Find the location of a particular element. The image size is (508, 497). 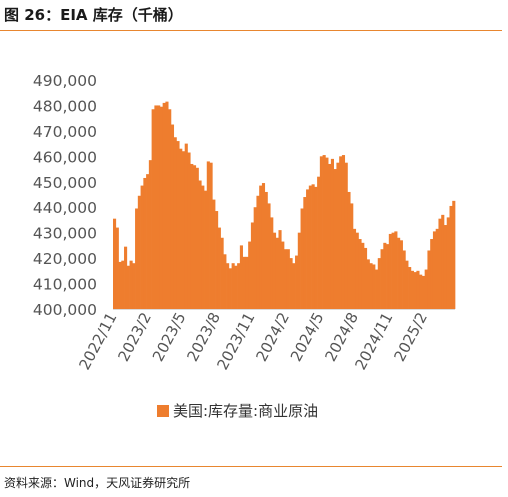

bottom-rule is located at coordinates (251, 466).